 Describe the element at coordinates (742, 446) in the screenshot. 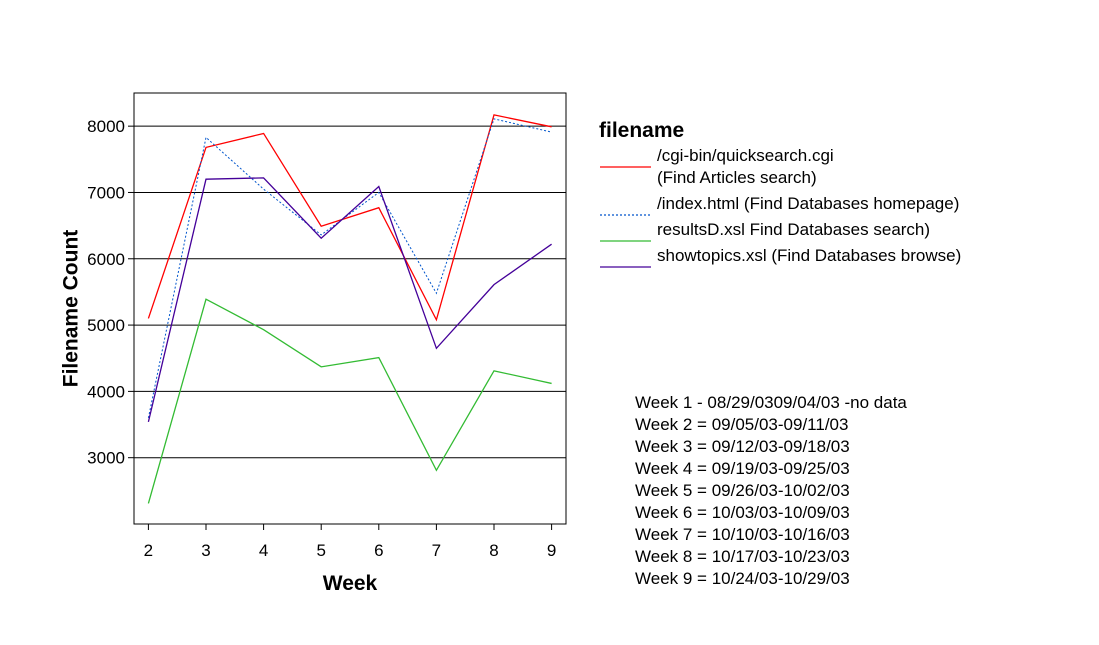

I see `week-note: Week 3 = 09/12/03-09/18/03` at that location.